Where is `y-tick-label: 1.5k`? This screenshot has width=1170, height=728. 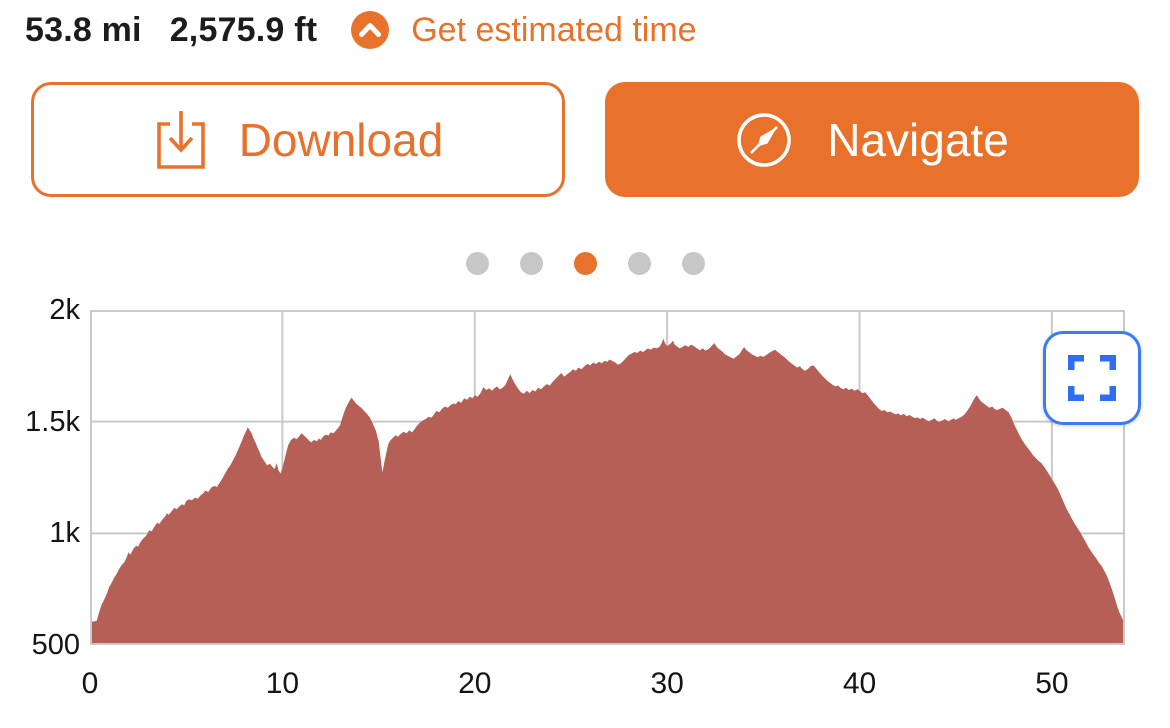
y-tick-label: 1.5k is located at coordinates (52, 421).